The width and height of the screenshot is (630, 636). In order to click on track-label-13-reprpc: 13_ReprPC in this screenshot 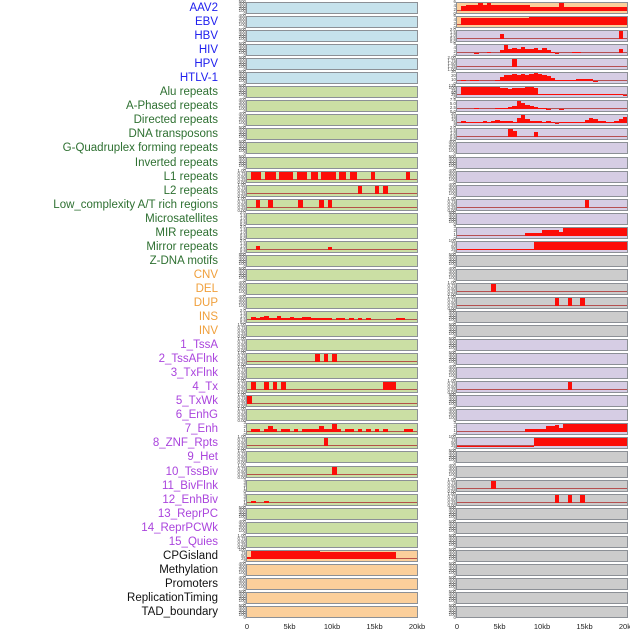, I will do `click(109, 515)`.